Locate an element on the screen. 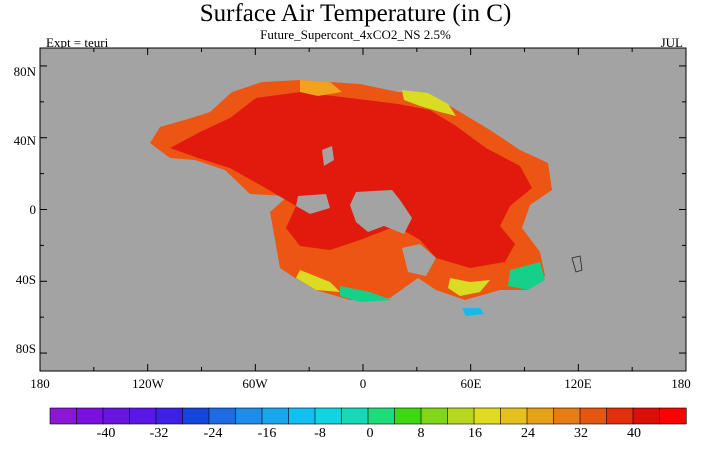  land-cold-fringe-south is located at coordinates (366, 294).